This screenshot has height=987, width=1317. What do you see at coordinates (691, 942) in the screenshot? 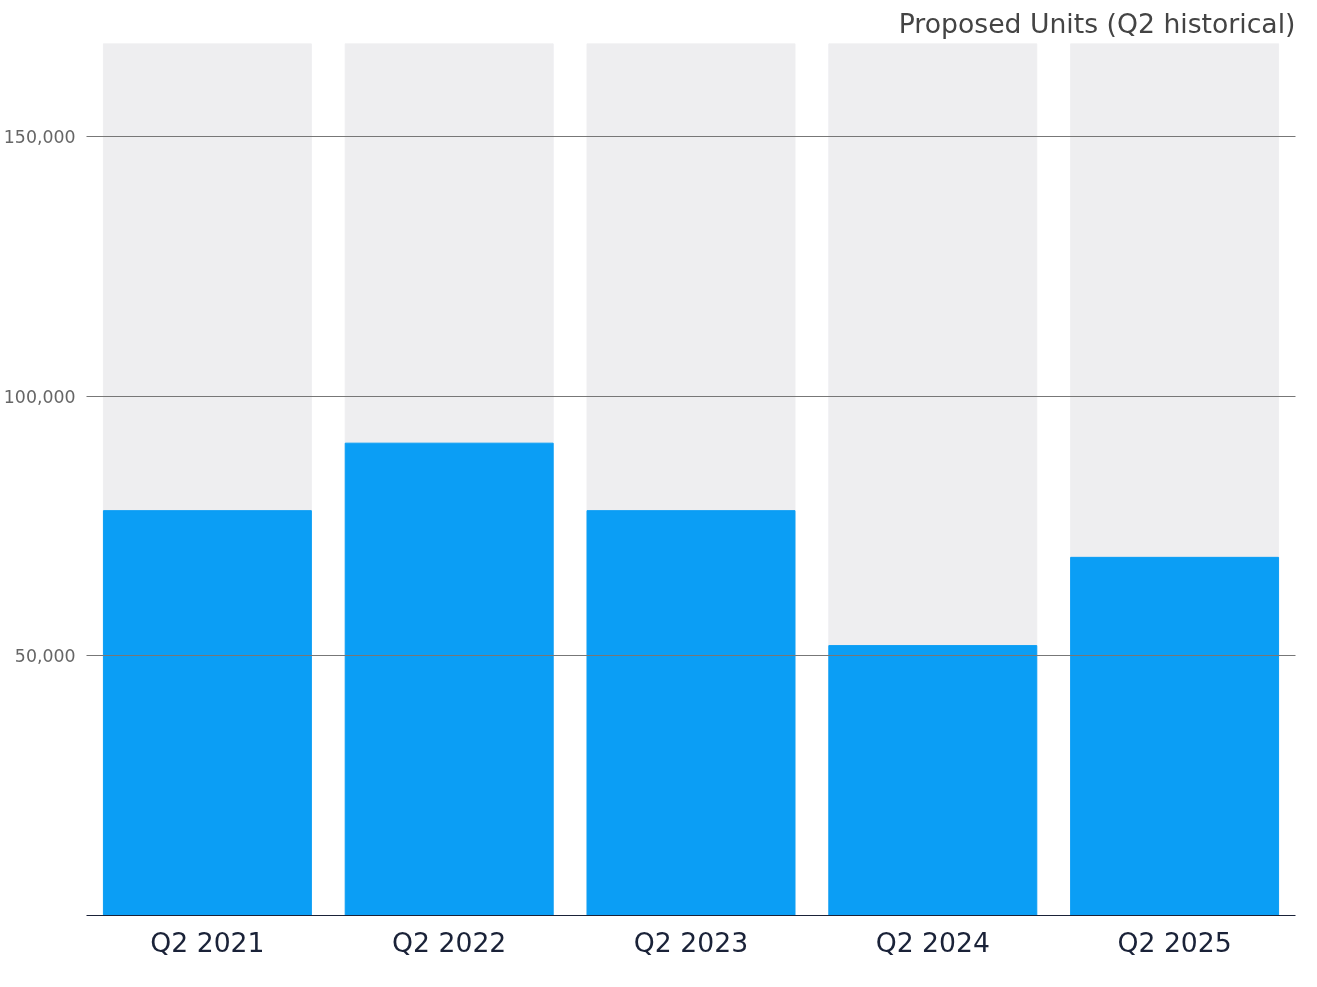
I see `x-tick-label: Q2 2023` at bounding box center [691, 942].